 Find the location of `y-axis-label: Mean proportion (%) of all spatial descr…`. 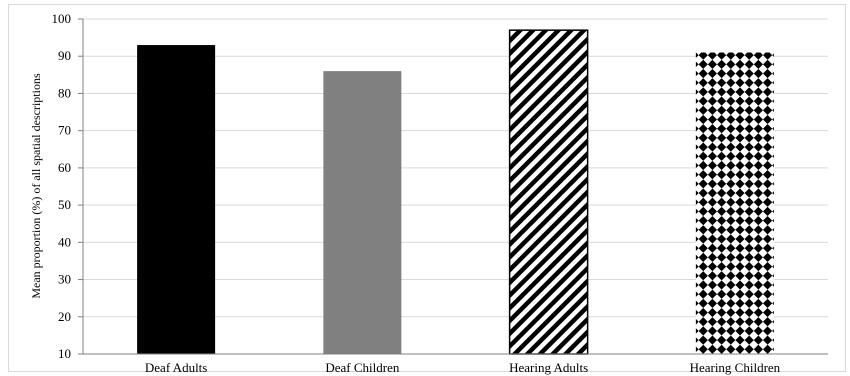

y-axis-label: Mean proportion (%) of all spatial descr… is located at coordinates (36, 186).